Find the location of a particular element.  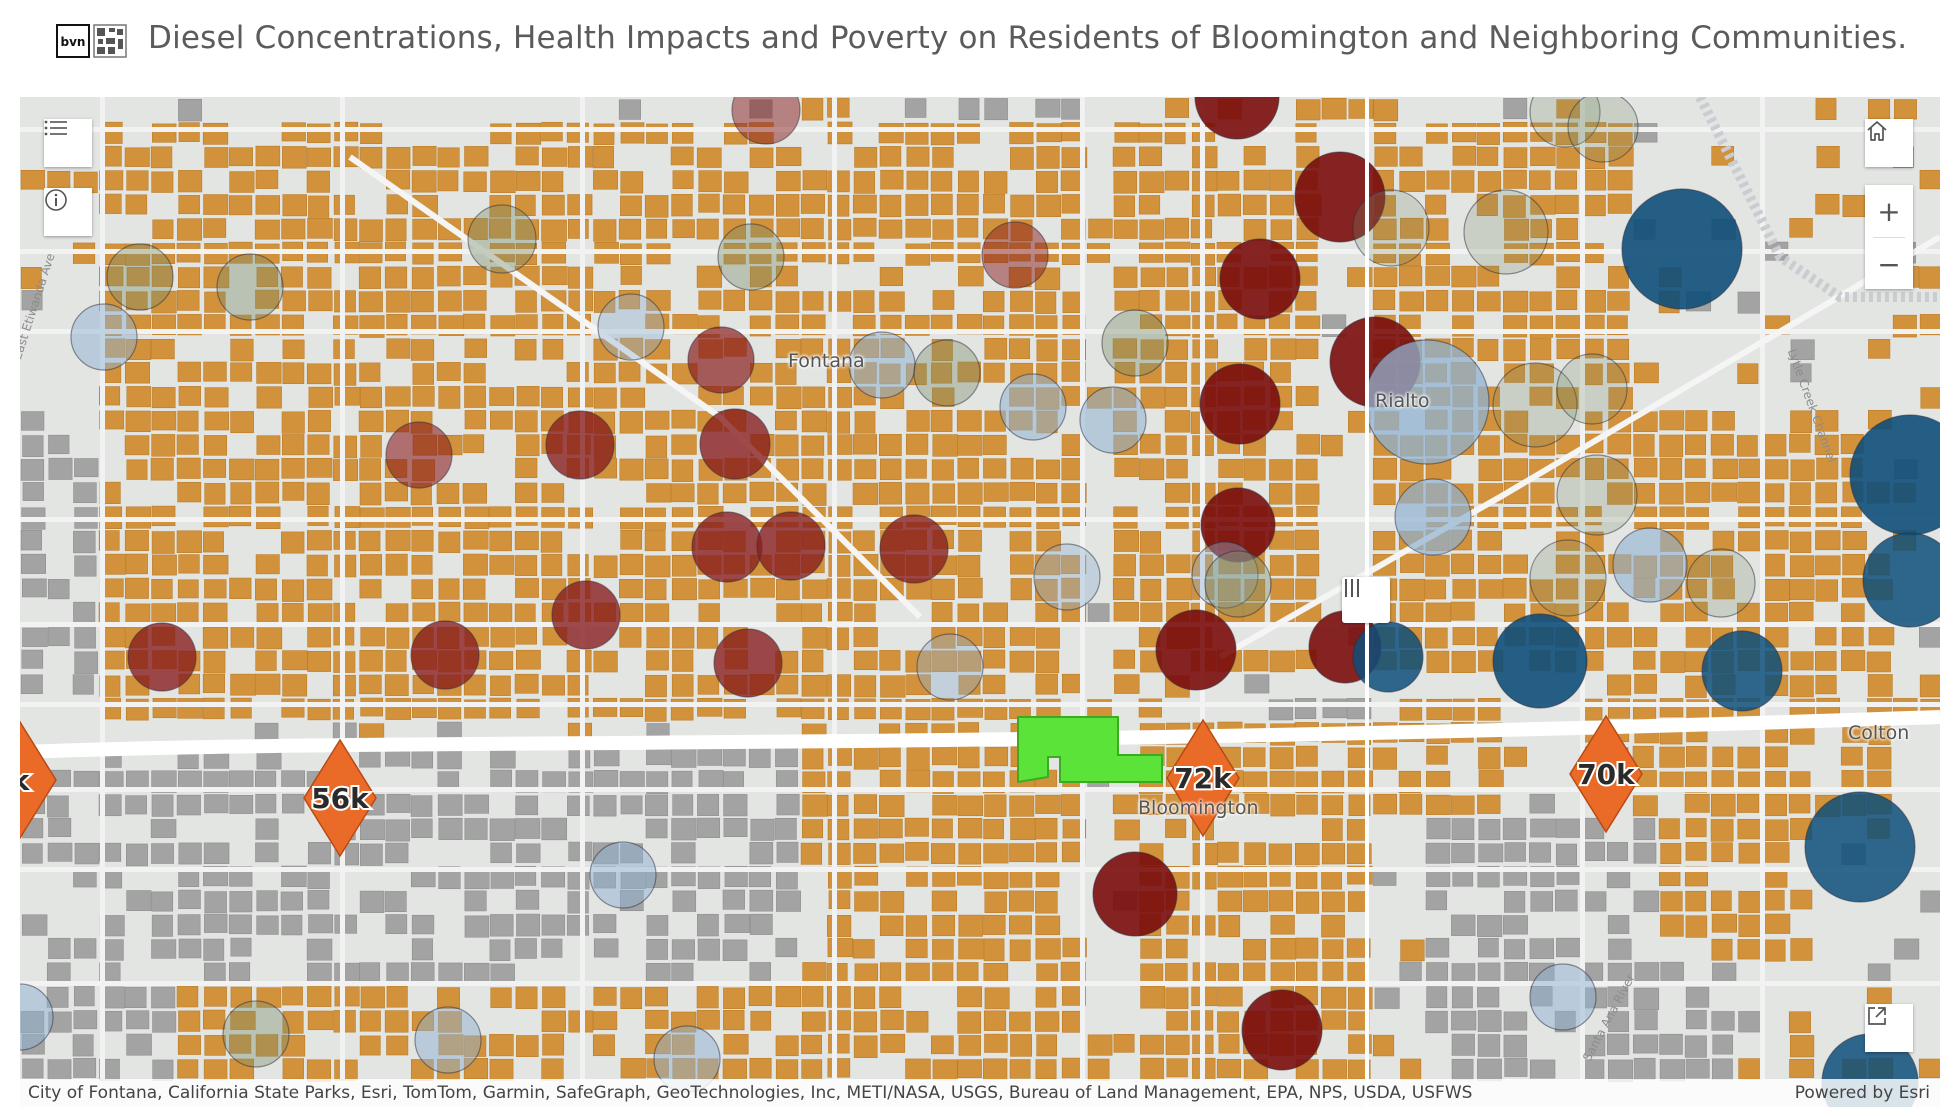

income-marker: 56k is located at coordinates (340, 798).